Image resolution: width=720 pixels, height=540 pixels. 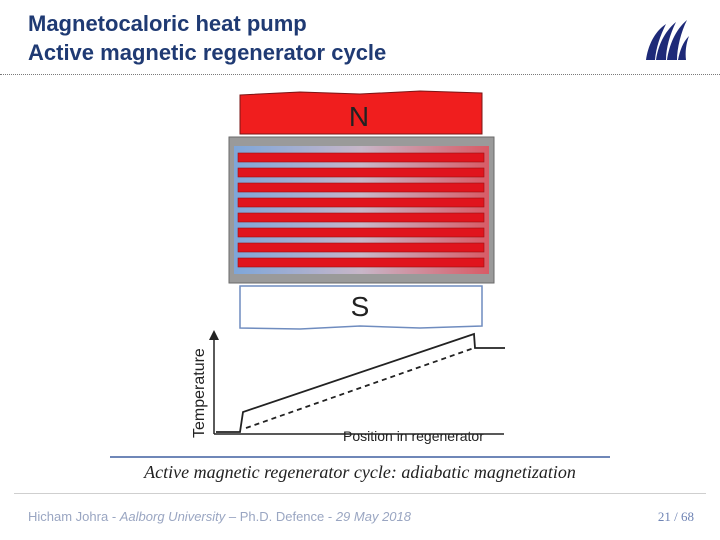 I want to click on slide-title-line-1: Magnetocaloric heat pump, so click(x=167, y=23).